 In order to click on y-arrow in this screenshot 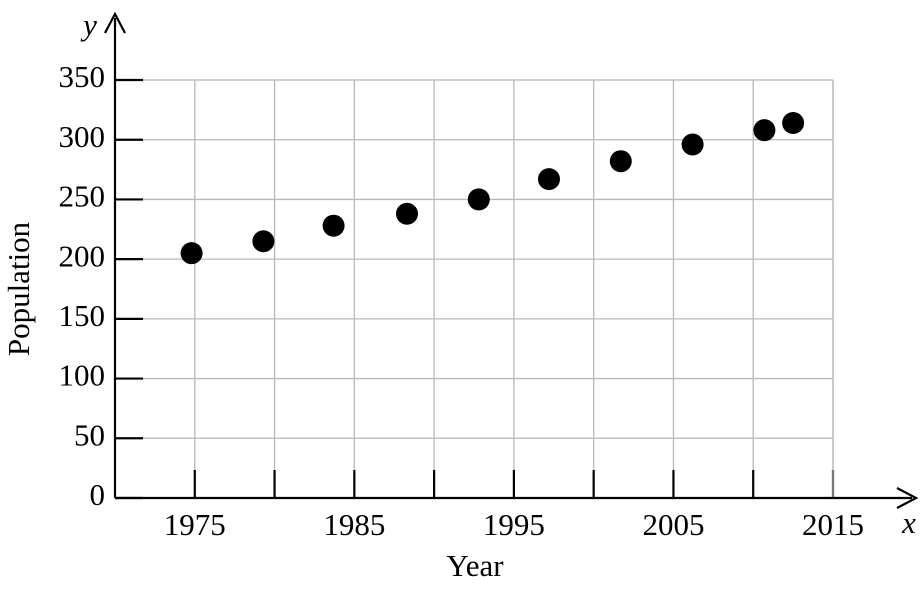, I will do `click(115, 22)`.